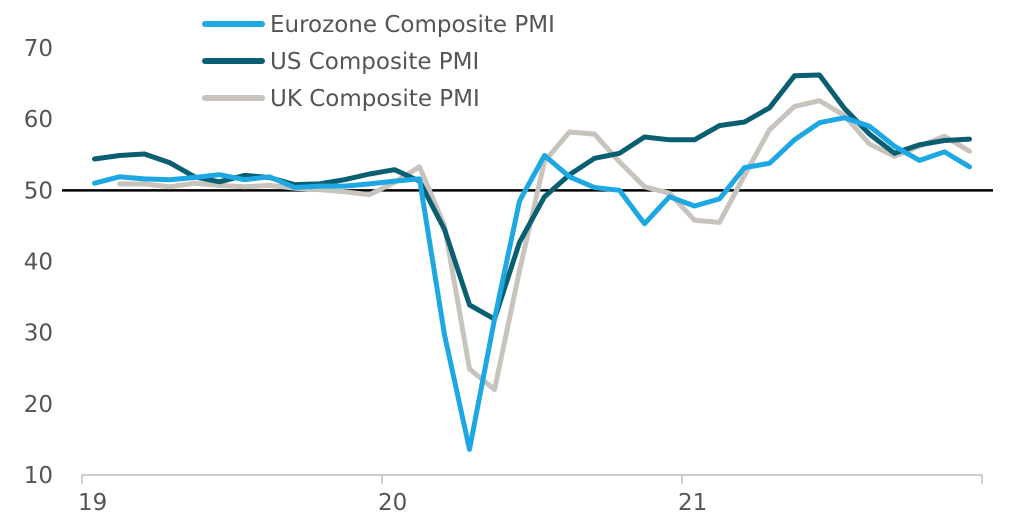  I want to click on y-tick-label: 70, so click(38, 49).